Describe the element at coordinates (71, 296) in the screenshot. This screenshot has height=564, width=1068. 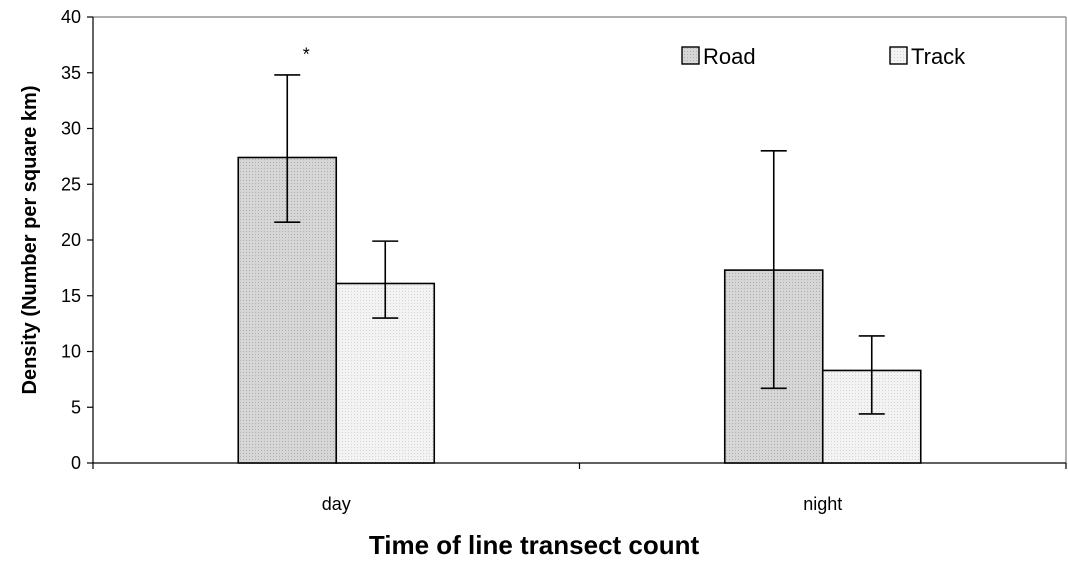
I see `y-tick-label: 15` at that location.